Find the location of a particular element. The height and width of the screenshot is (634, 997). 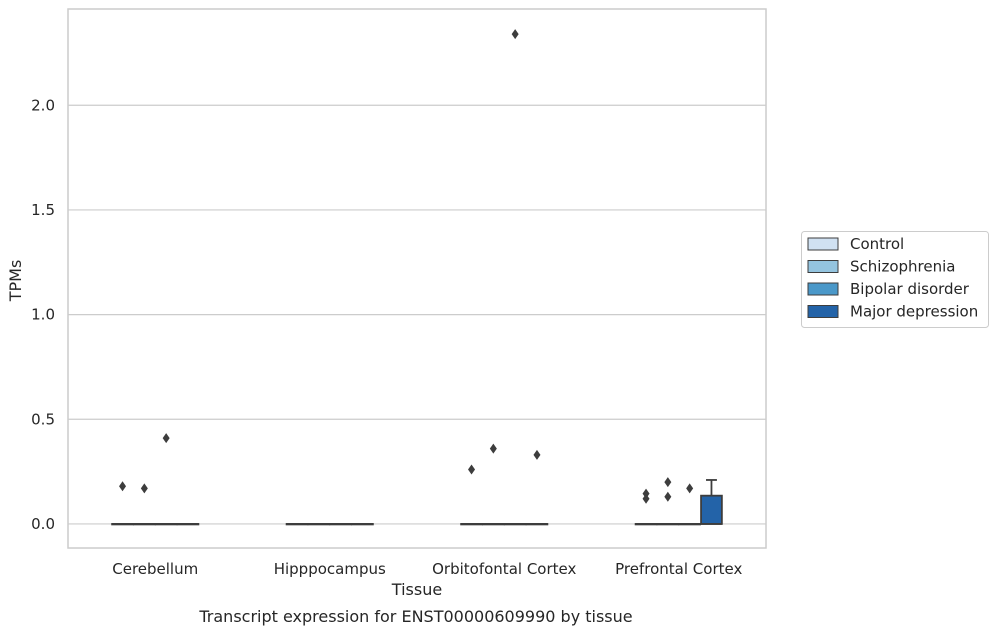

y-axis-title: TPMs is located at coordinates (15, 281).